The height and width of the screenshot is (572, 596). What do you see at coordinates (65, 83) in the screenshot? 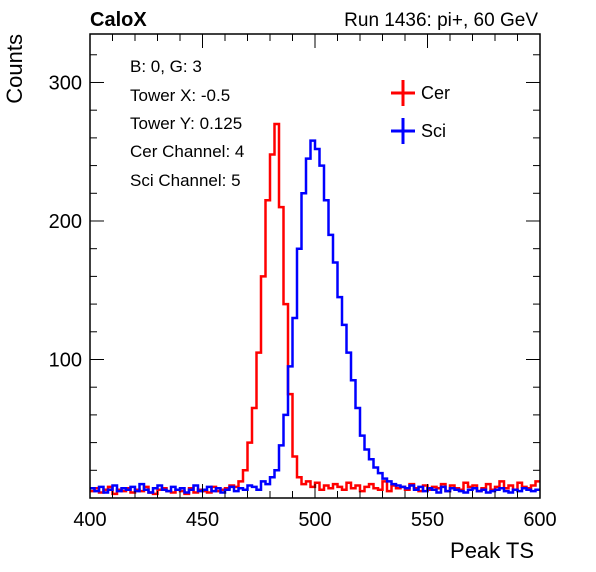
I see `y-tick-label: 300` at bounding box center [65, 83].